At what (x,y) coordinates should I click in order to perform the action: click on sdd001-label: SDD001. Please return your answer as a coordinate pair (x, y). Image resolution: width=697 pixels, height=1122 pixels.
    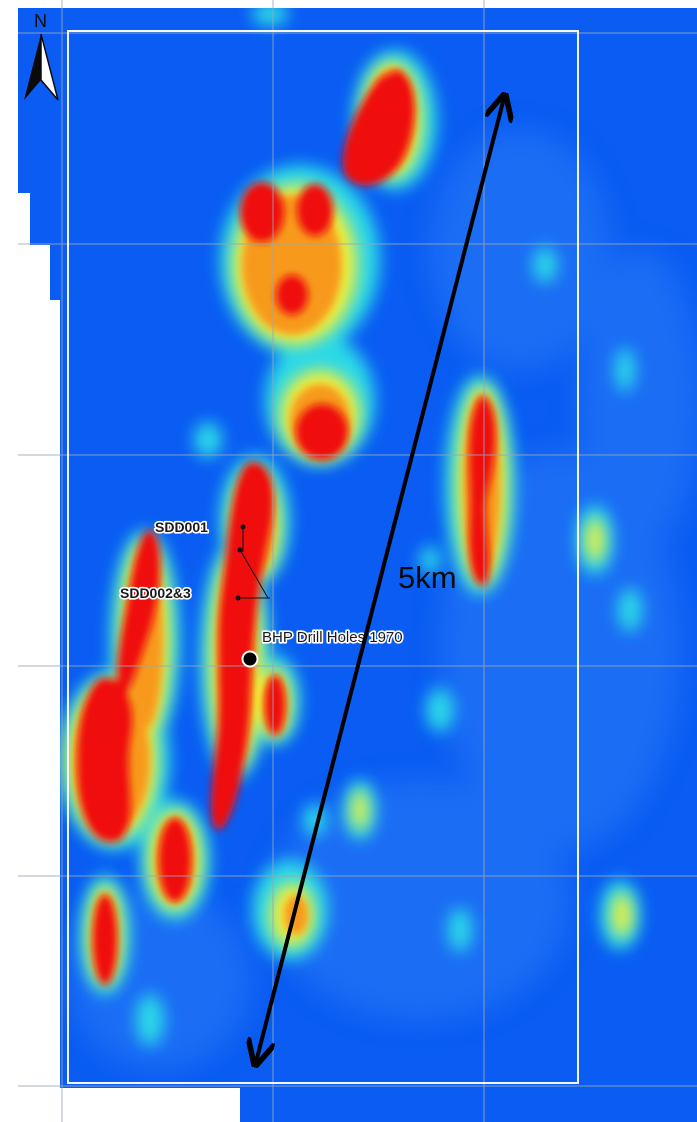
    Looking at the image, I should click on (181, 527).